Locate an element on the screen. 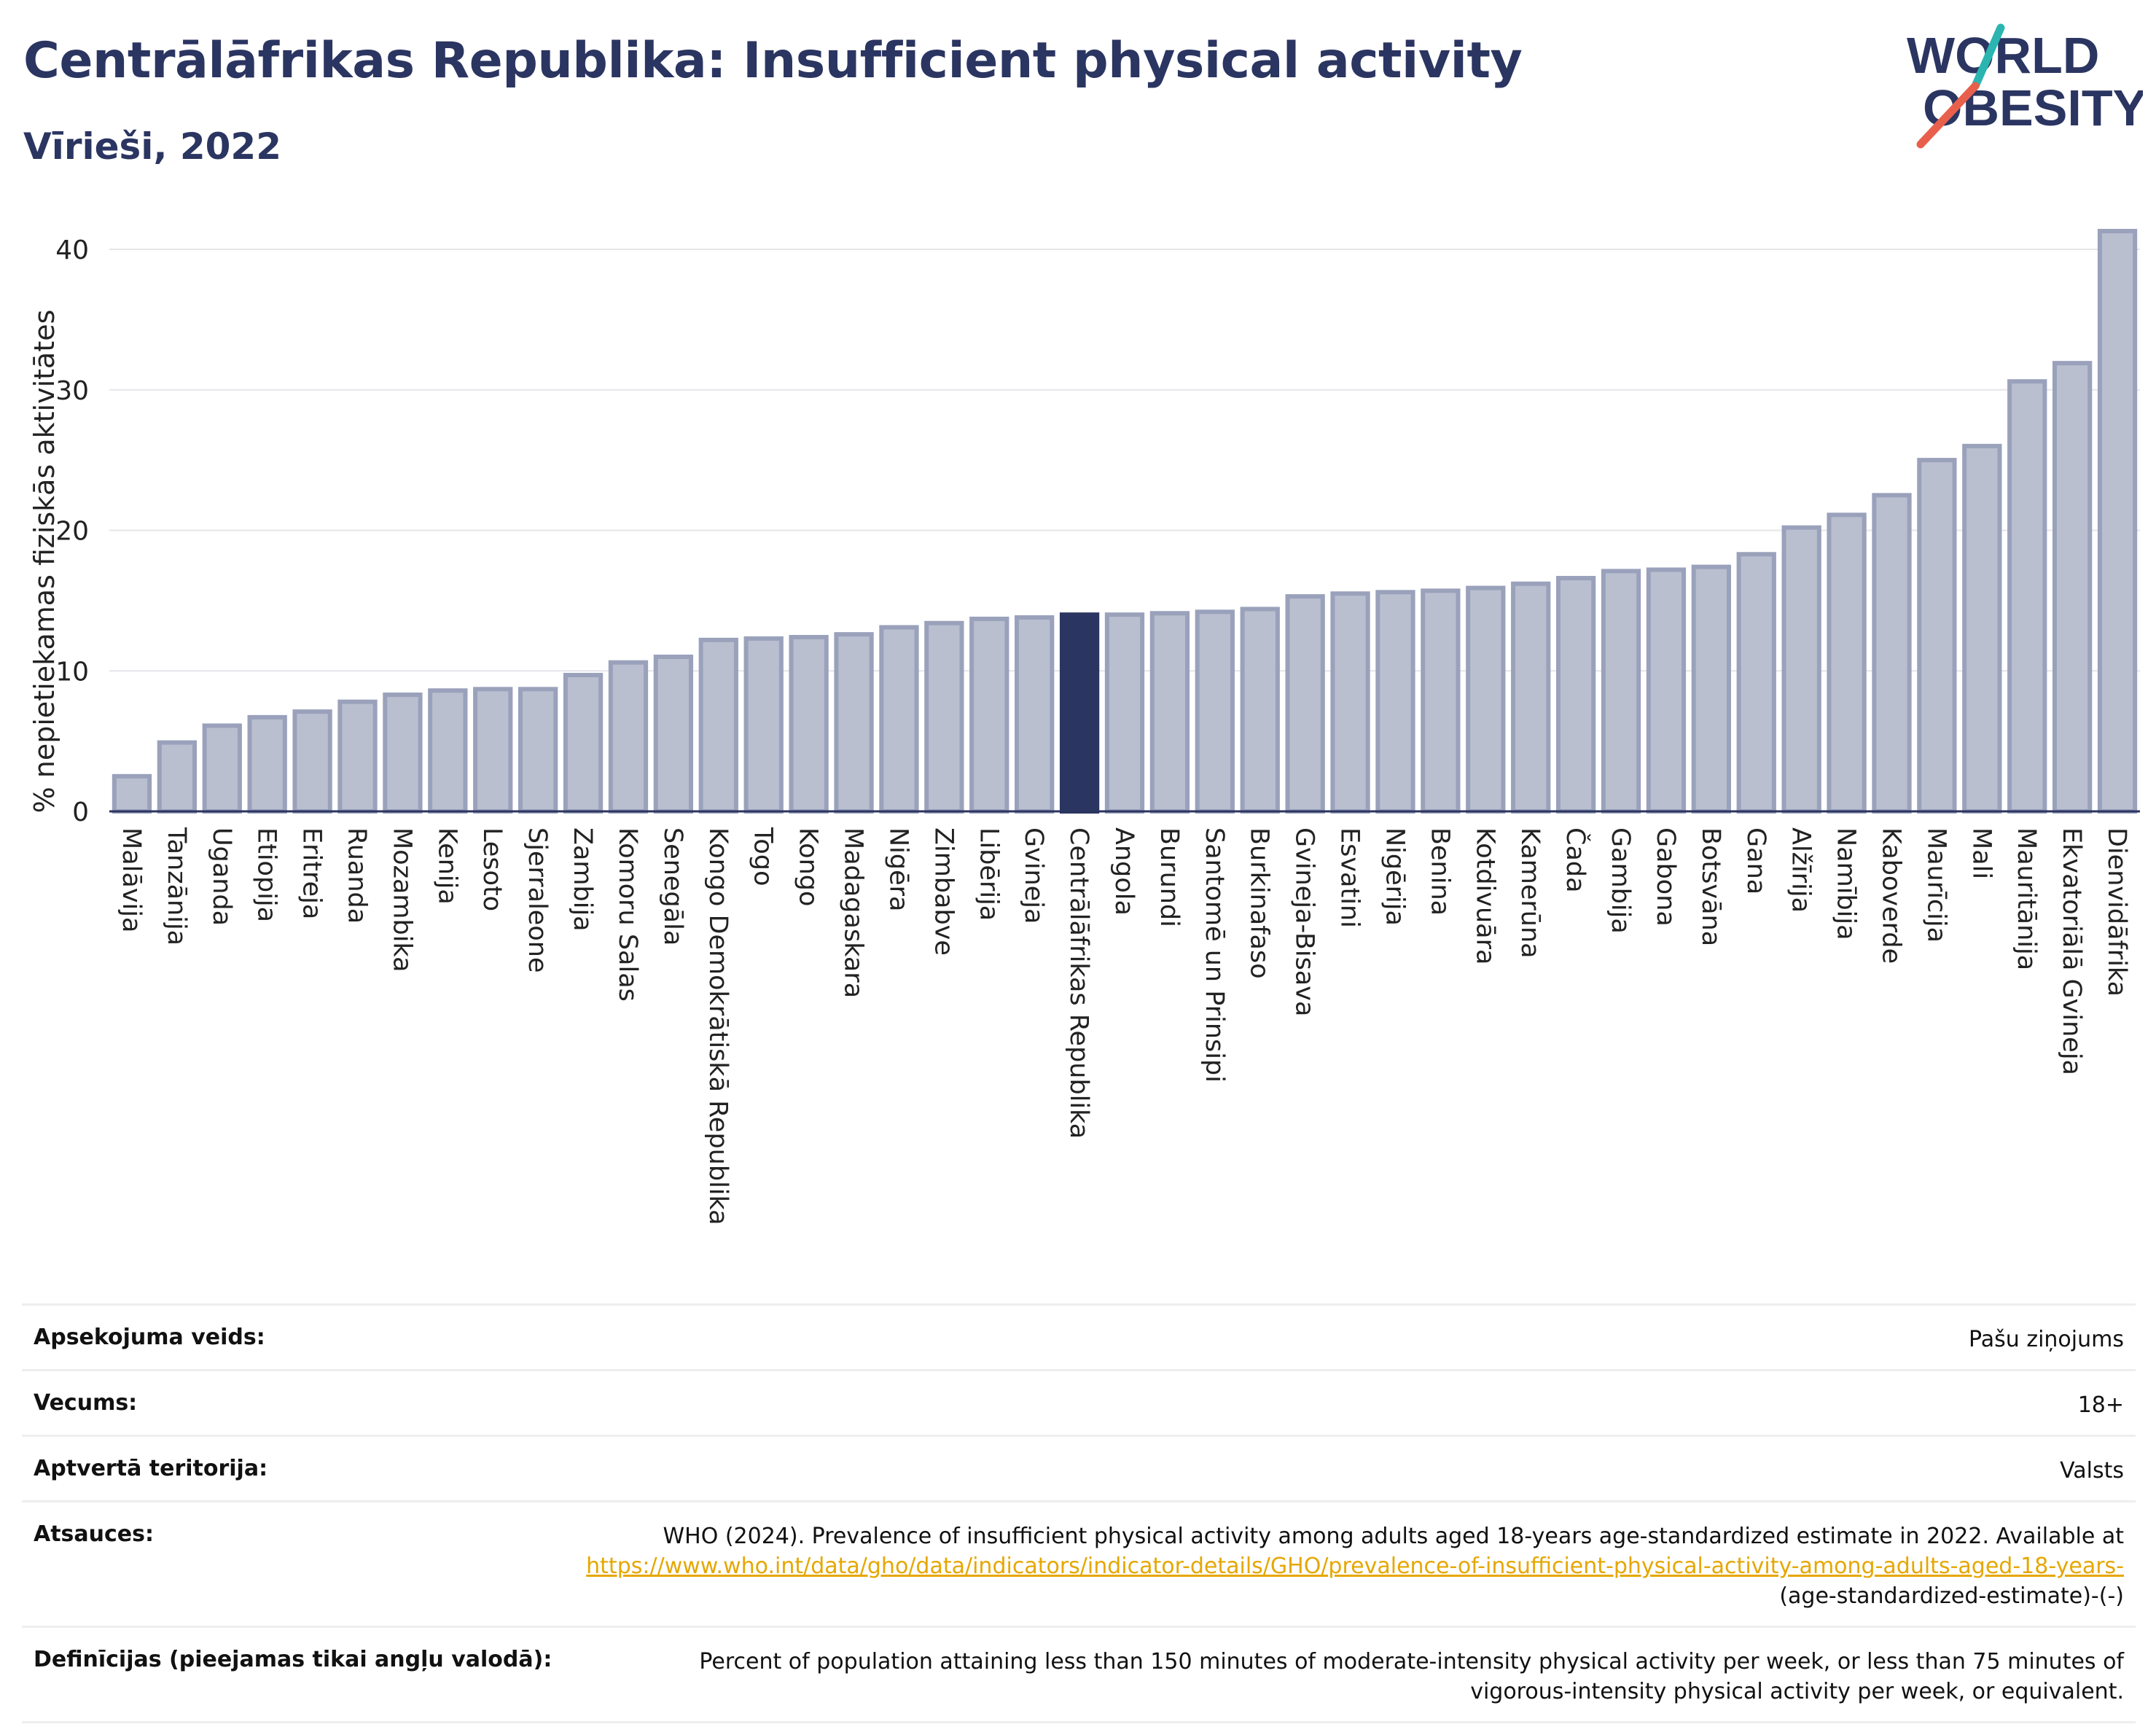  x-tick-label: Kenija is located at coordinates (446, 866).